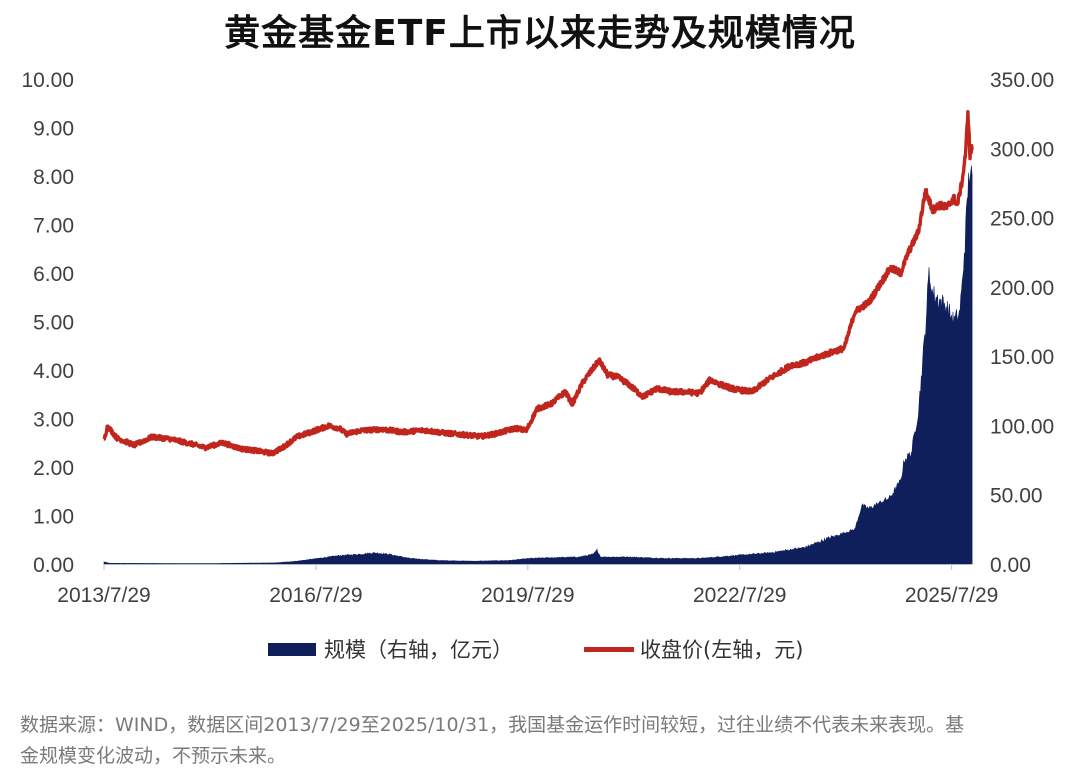  I want to click on y-left-tick-label: 3.00, so click(53, 420).